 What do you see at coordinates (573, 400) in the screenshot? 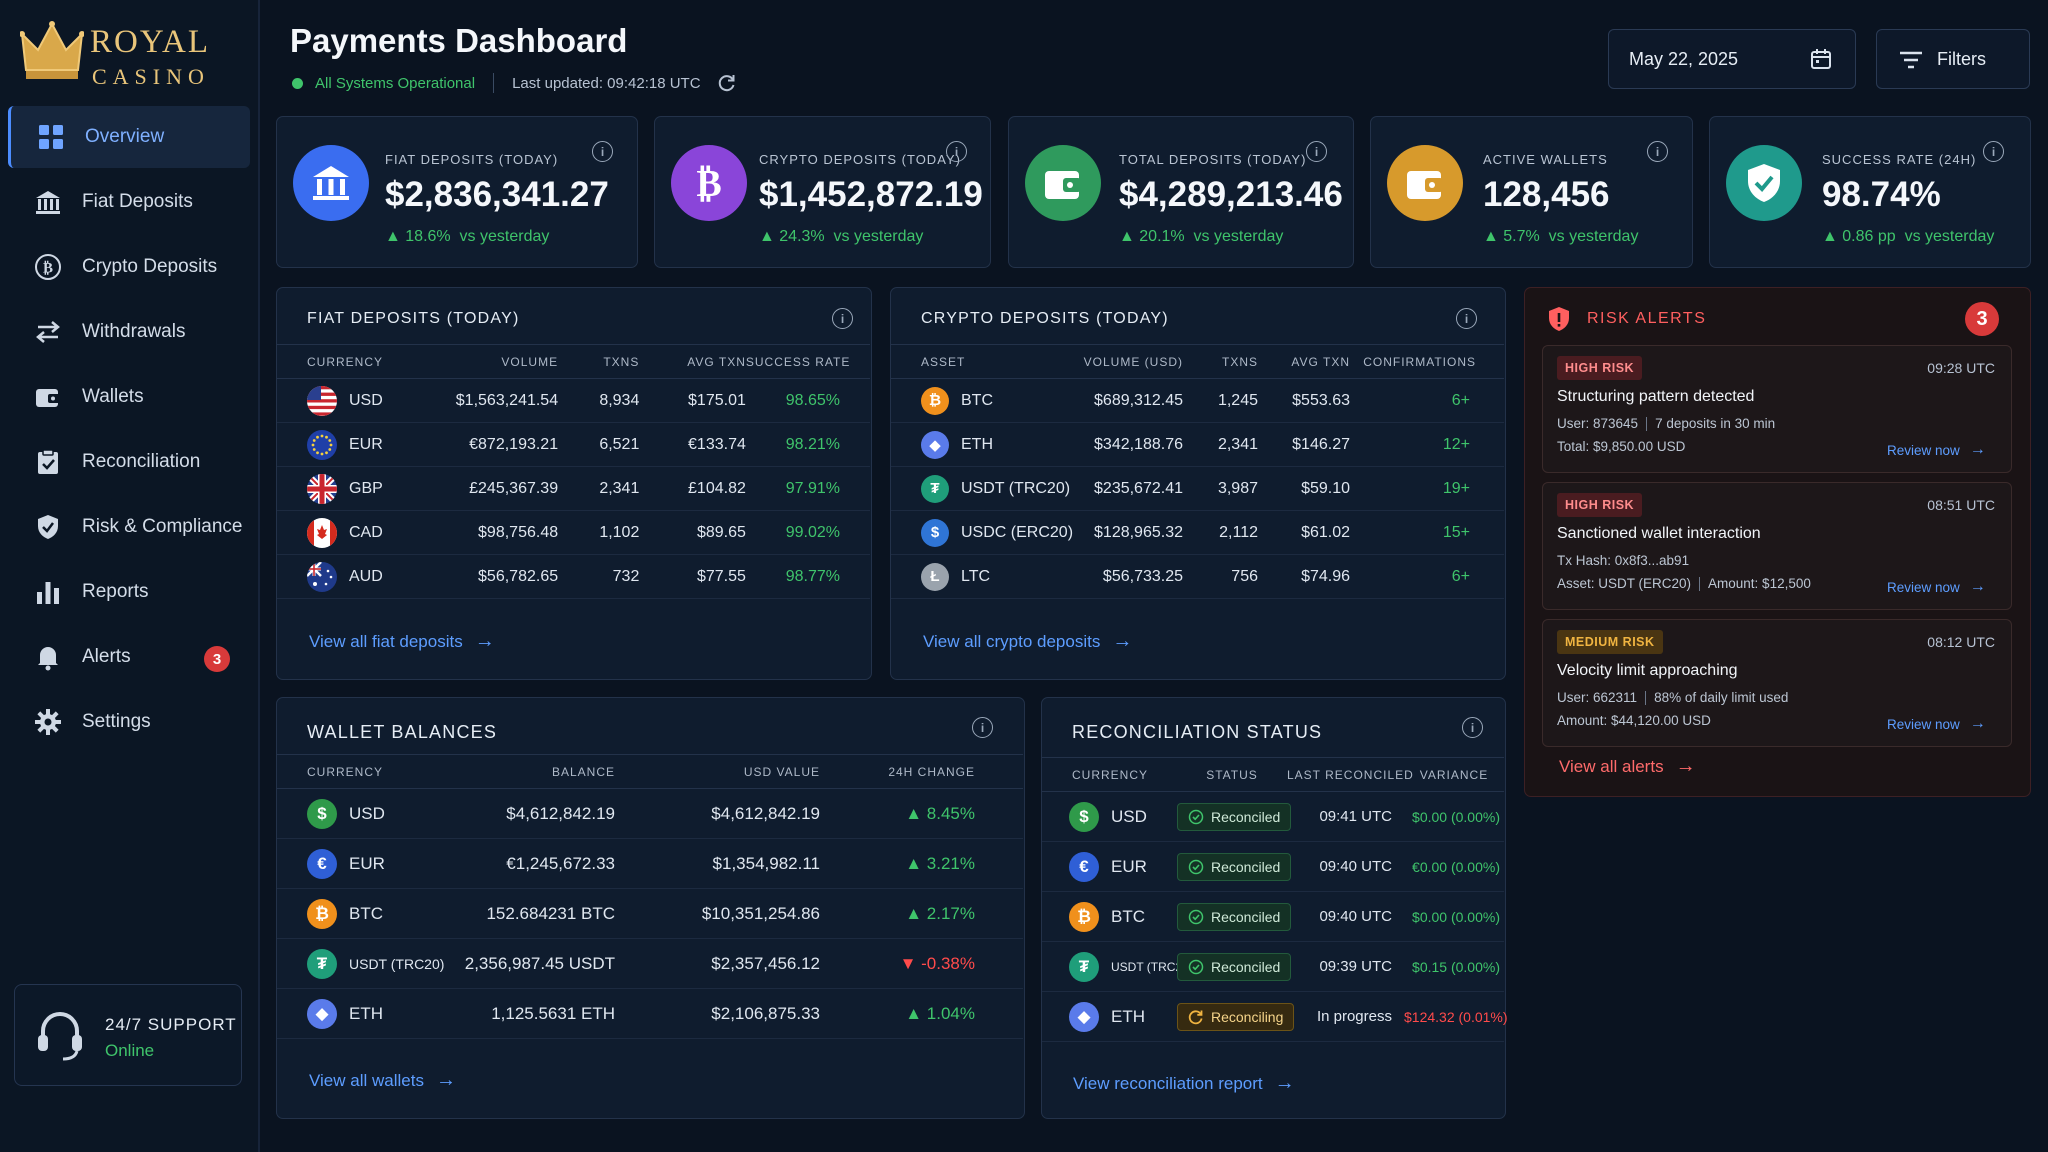
I see `table-row: USD $1,563,241.54 8,934 $175.01 98.65%` at bounding box center [573, 400].